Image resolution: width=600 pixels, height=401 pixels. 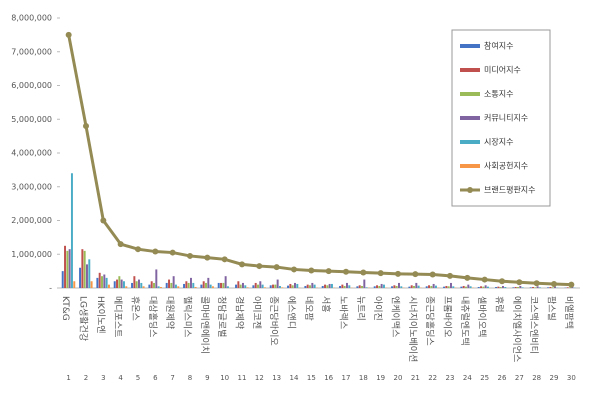 What do you see at coordinates (31, 51) in the screenshot?
I see `y-tick-label: 7,000,000` at bounding box center [31, 51].